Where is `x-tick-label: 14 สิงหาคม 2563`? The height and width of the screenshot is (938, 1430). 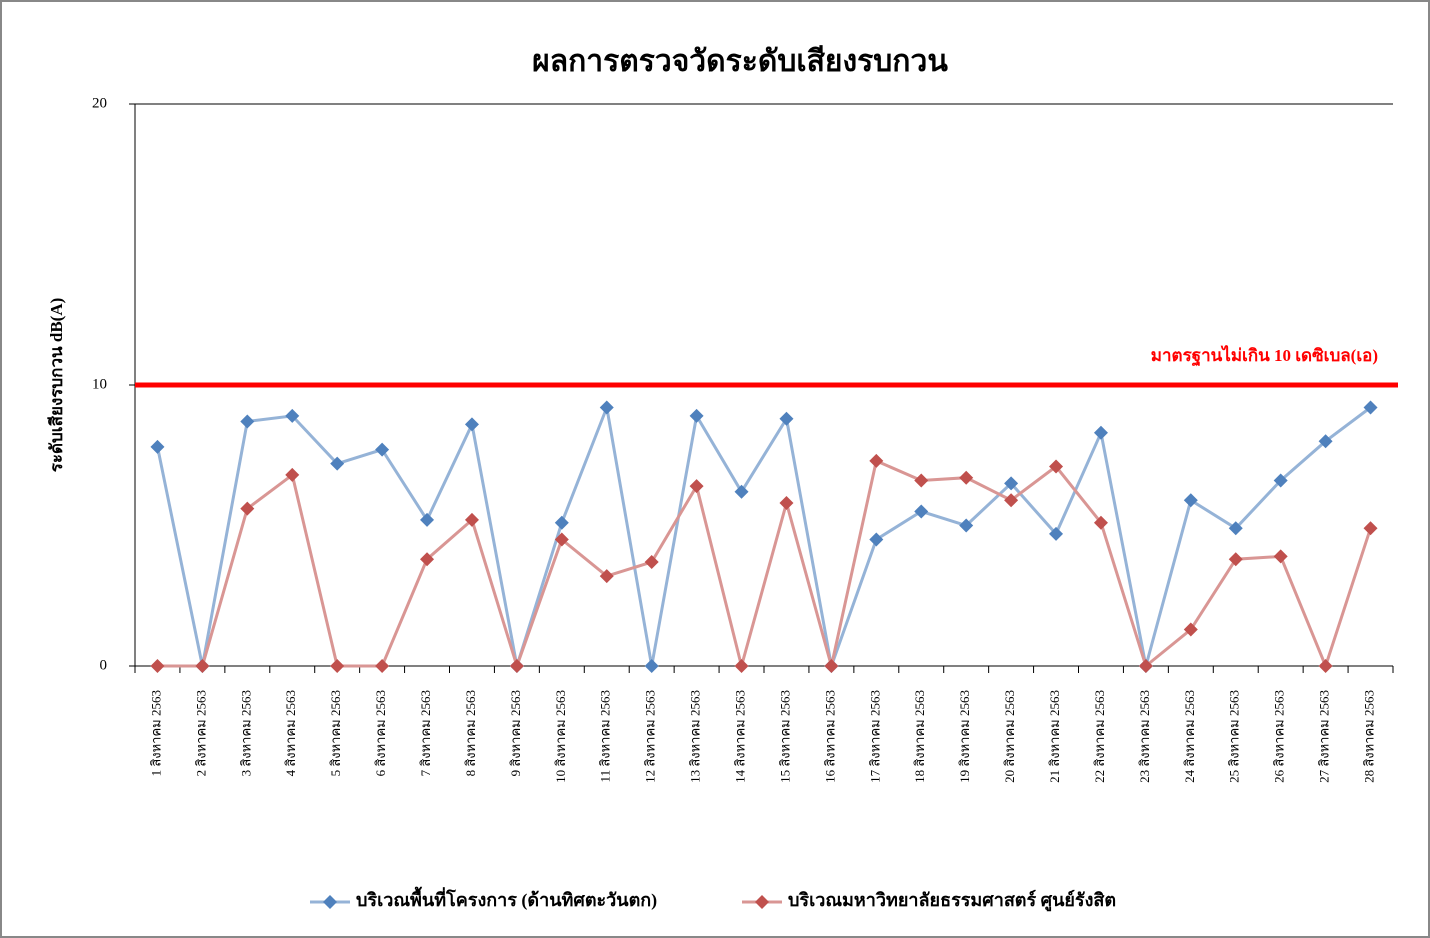
x-tick-label: 14 สิงหาคม 2563 is located at coordinates (740, 736).